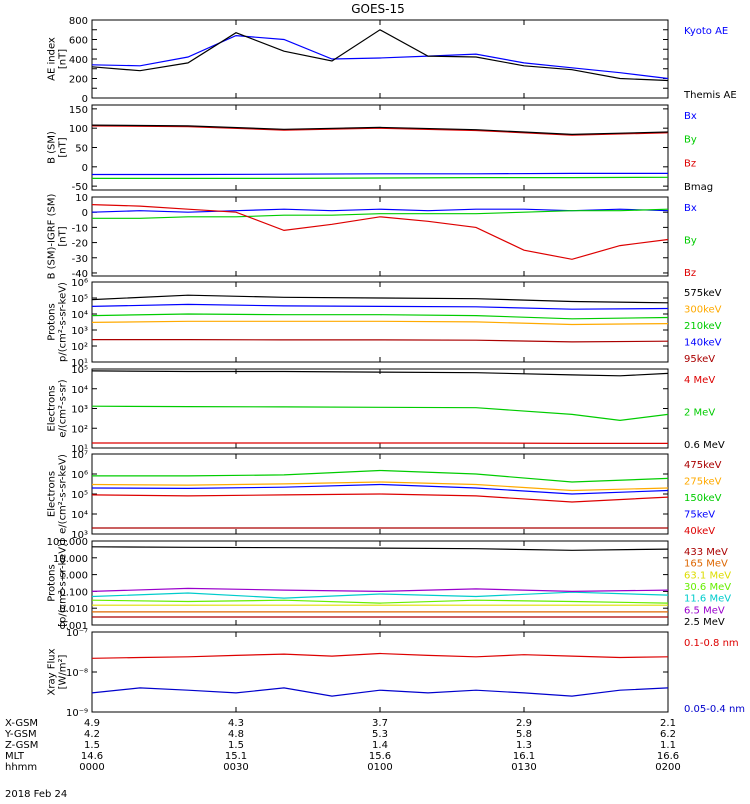  What do you see at coordinates (21, 767) in the screenshot?
I see `x-row-label: hhmm` at bounding box center [21, 767].